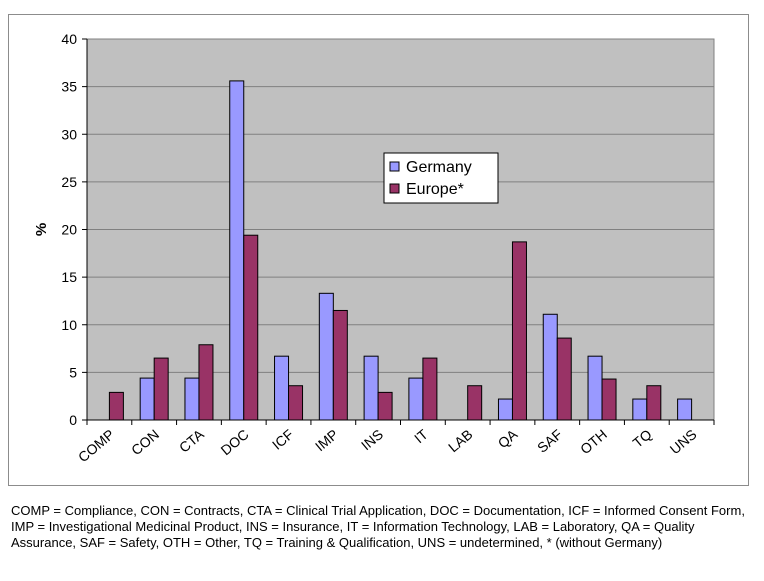 The image size is (764, 581). What do you see at coordinates (508, 439) in the screenshot?
I see `x-tick-label: QA` at bounding box center [508, 439].